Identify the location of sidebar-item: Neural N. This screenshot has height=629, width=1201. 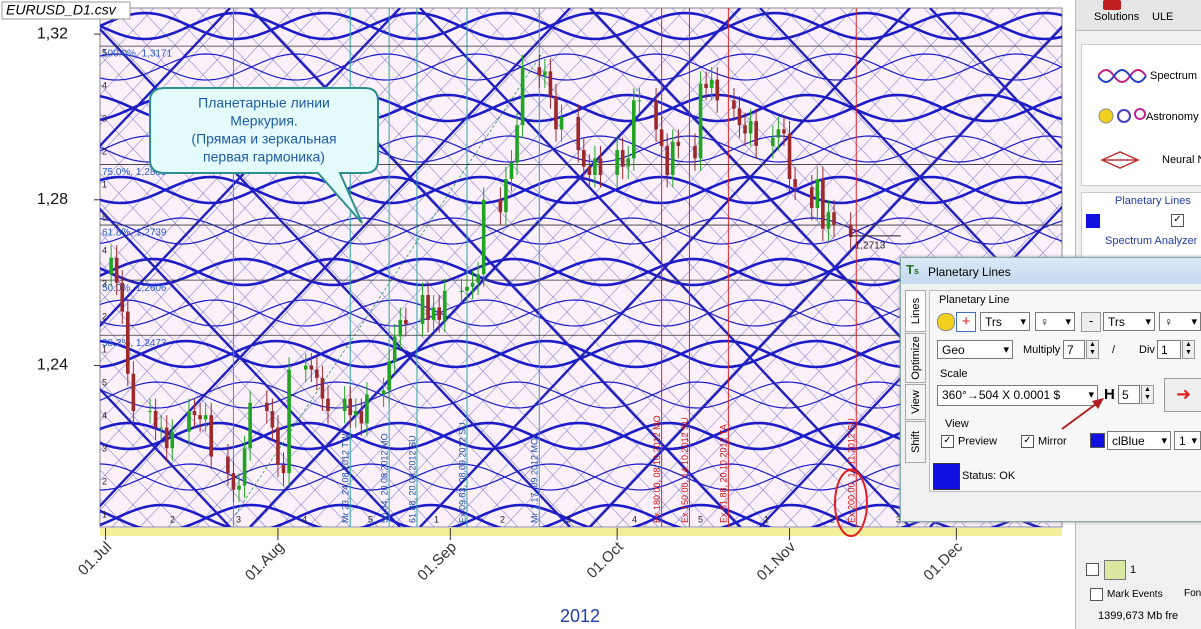
(1181, 160).